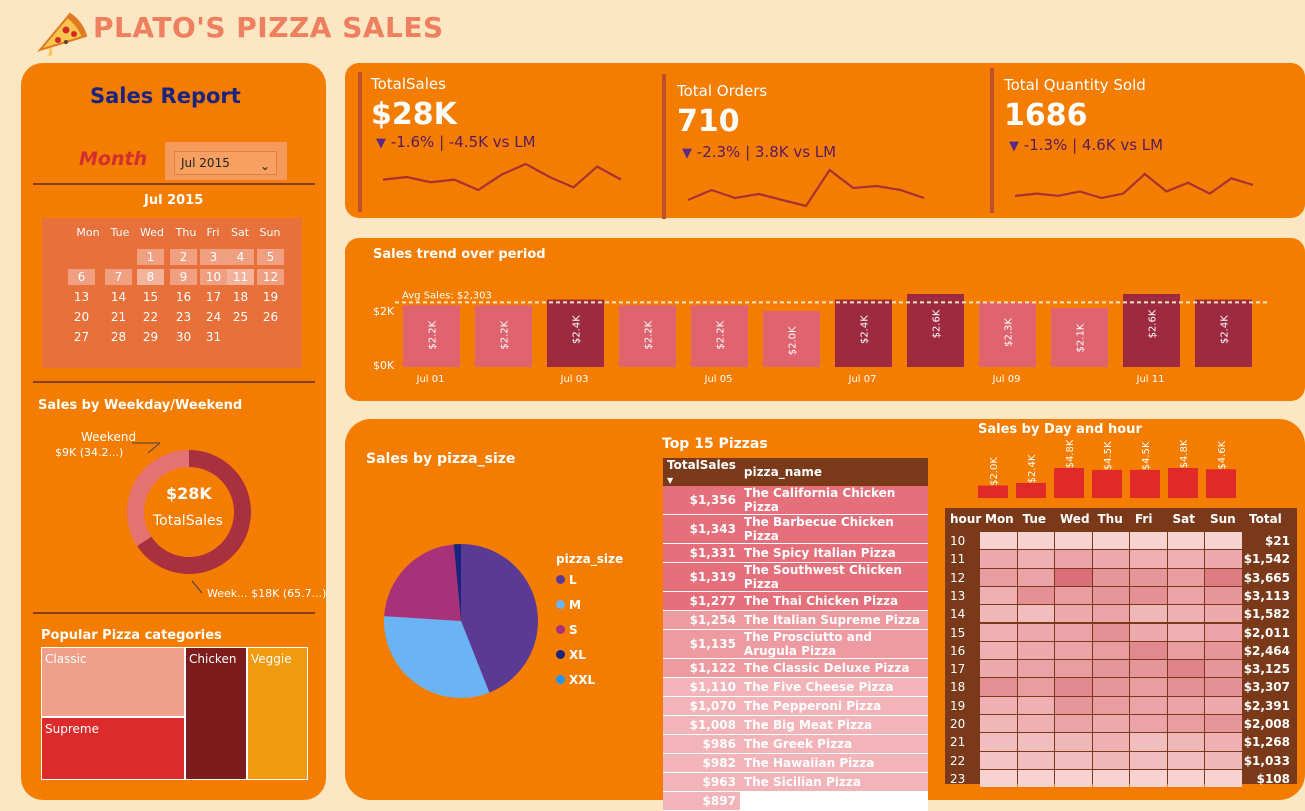 The width and height of the screenshot is (1305, 811). What do you see at coordinates (795, 687) in the screenshot?
I see `table-row: $1,110 The Five Cheese Pizza` at bounding box center [795, 687].